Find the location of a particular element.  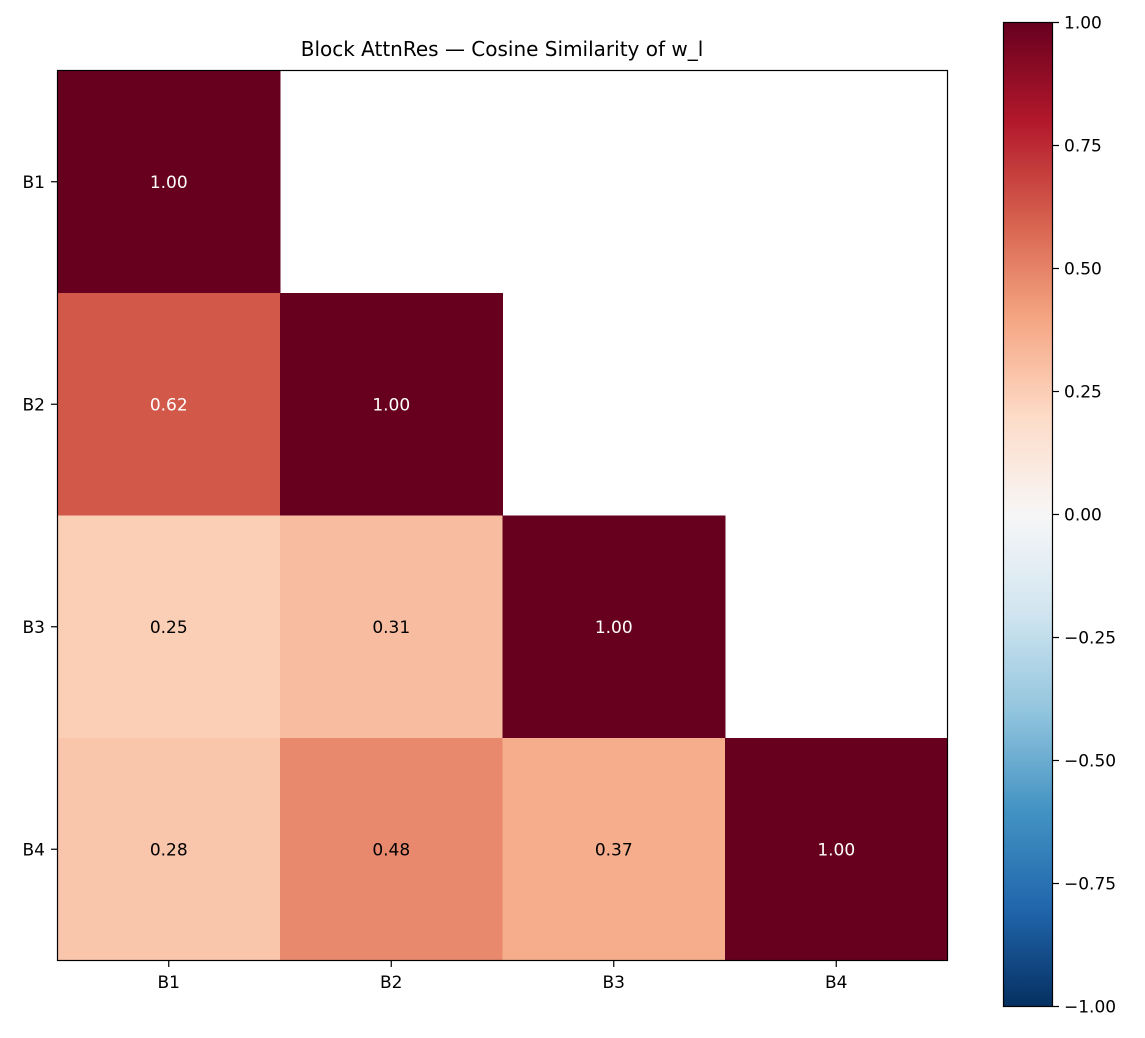

cell-value-label: 0.48 is located at coordinates (391, 850).